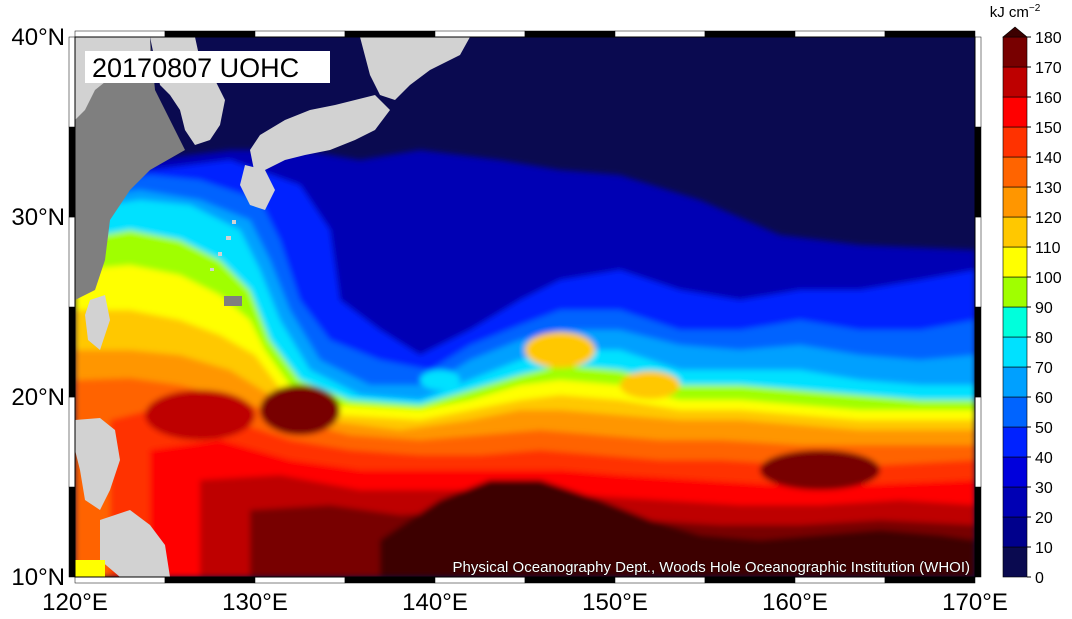 This screenshot has width=1072, height=619. I want to click on lat-tick-label: 10°N, so click(38, 577).